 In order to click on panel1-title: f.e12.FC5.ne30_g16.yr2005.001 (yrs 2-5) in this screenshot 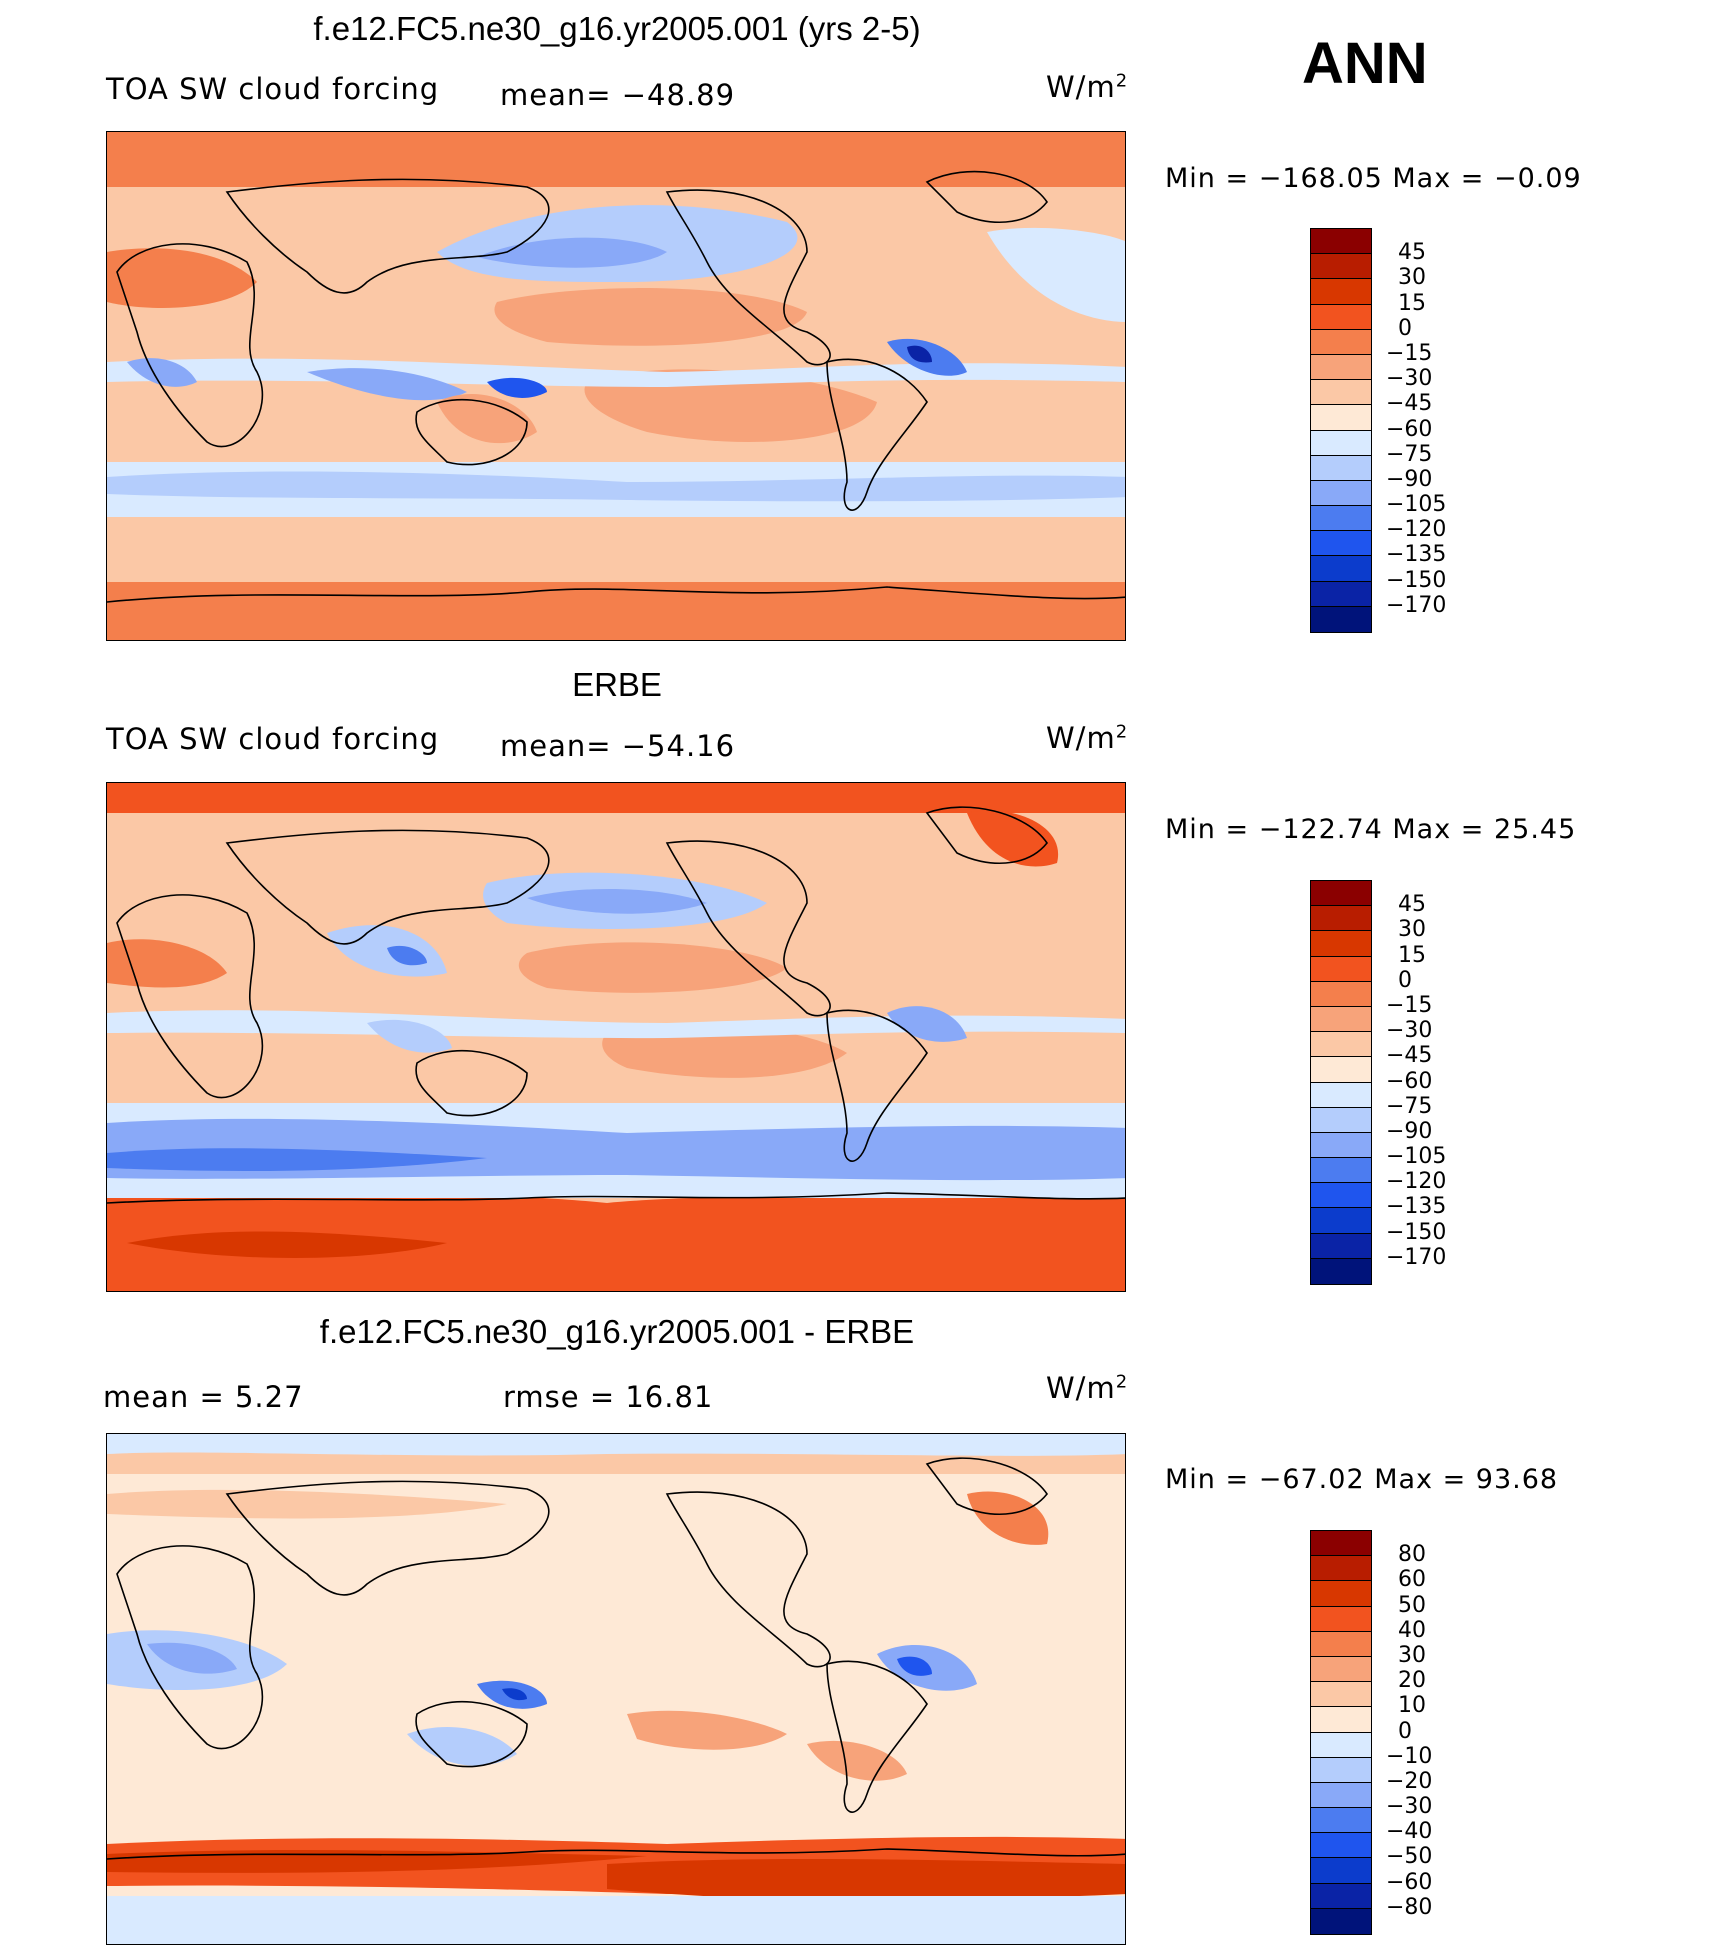, I will do `click(617, 28)`.